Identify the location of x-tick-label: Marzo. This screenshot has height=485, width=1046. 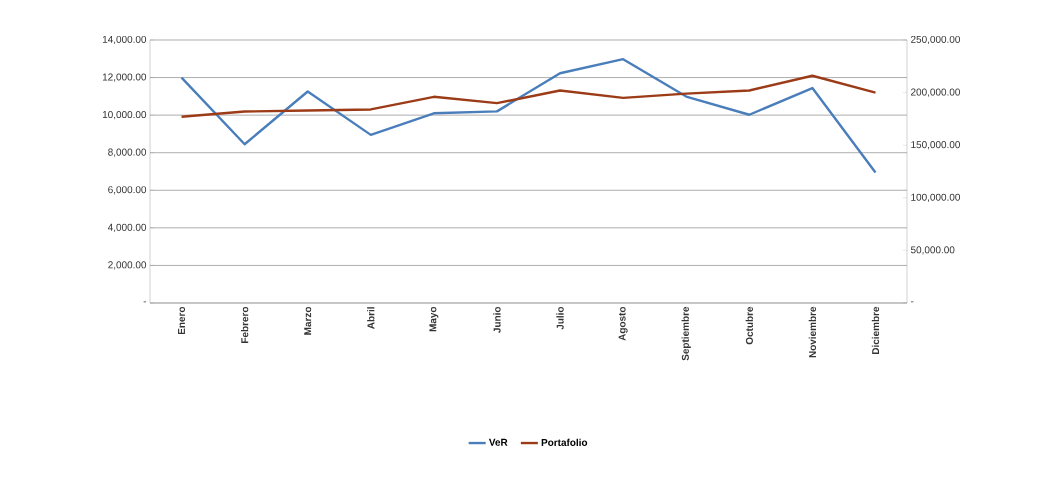
(308, 320).